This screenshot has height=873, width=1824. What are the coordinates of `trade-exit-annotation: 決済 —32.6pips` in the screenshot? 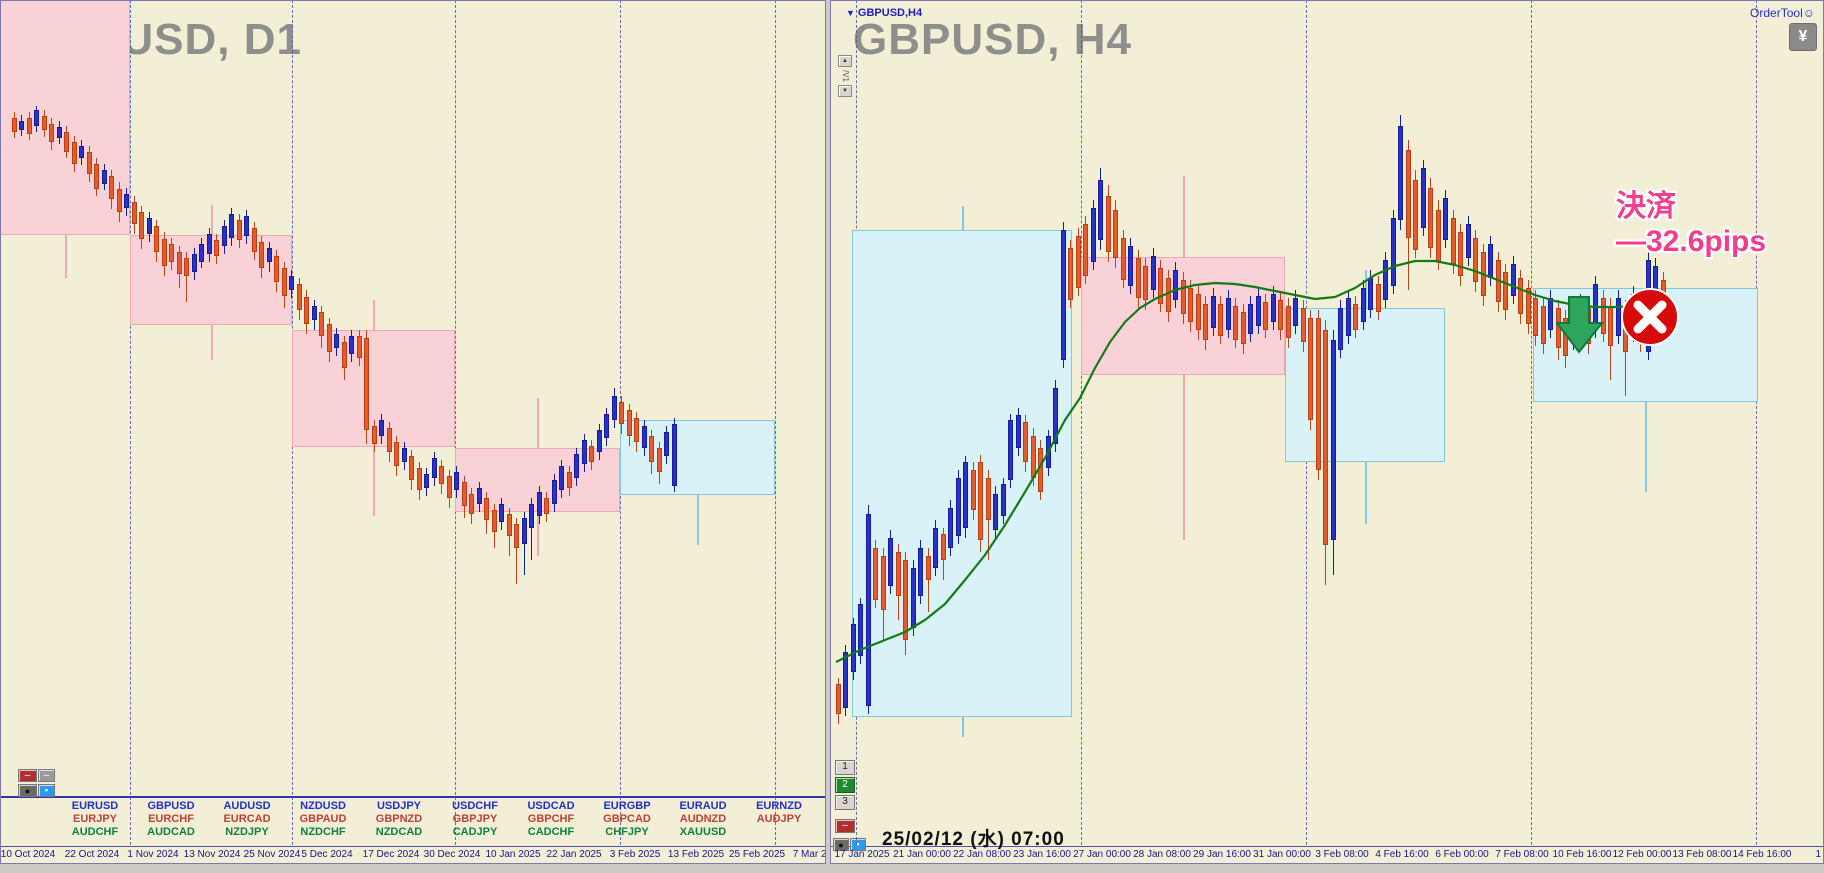 It's located at (1691, 224).